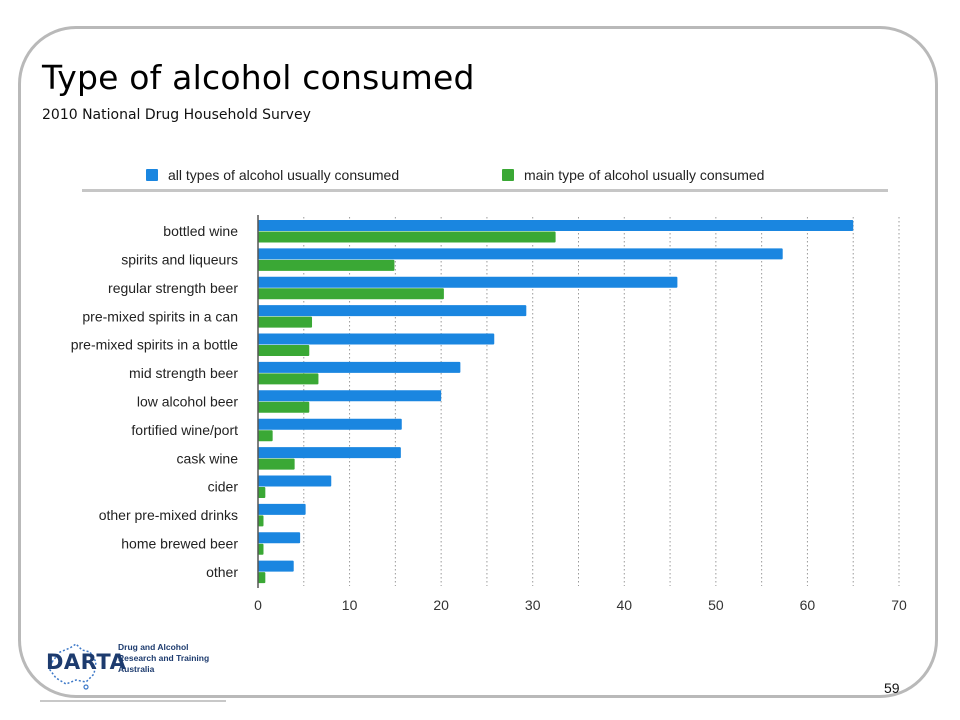 The image size is (960, 720). What do you see at coordinates (716, 605) in the screenshot?
I see `x-tick-label-50: 50` at bounding box center [716, 605].